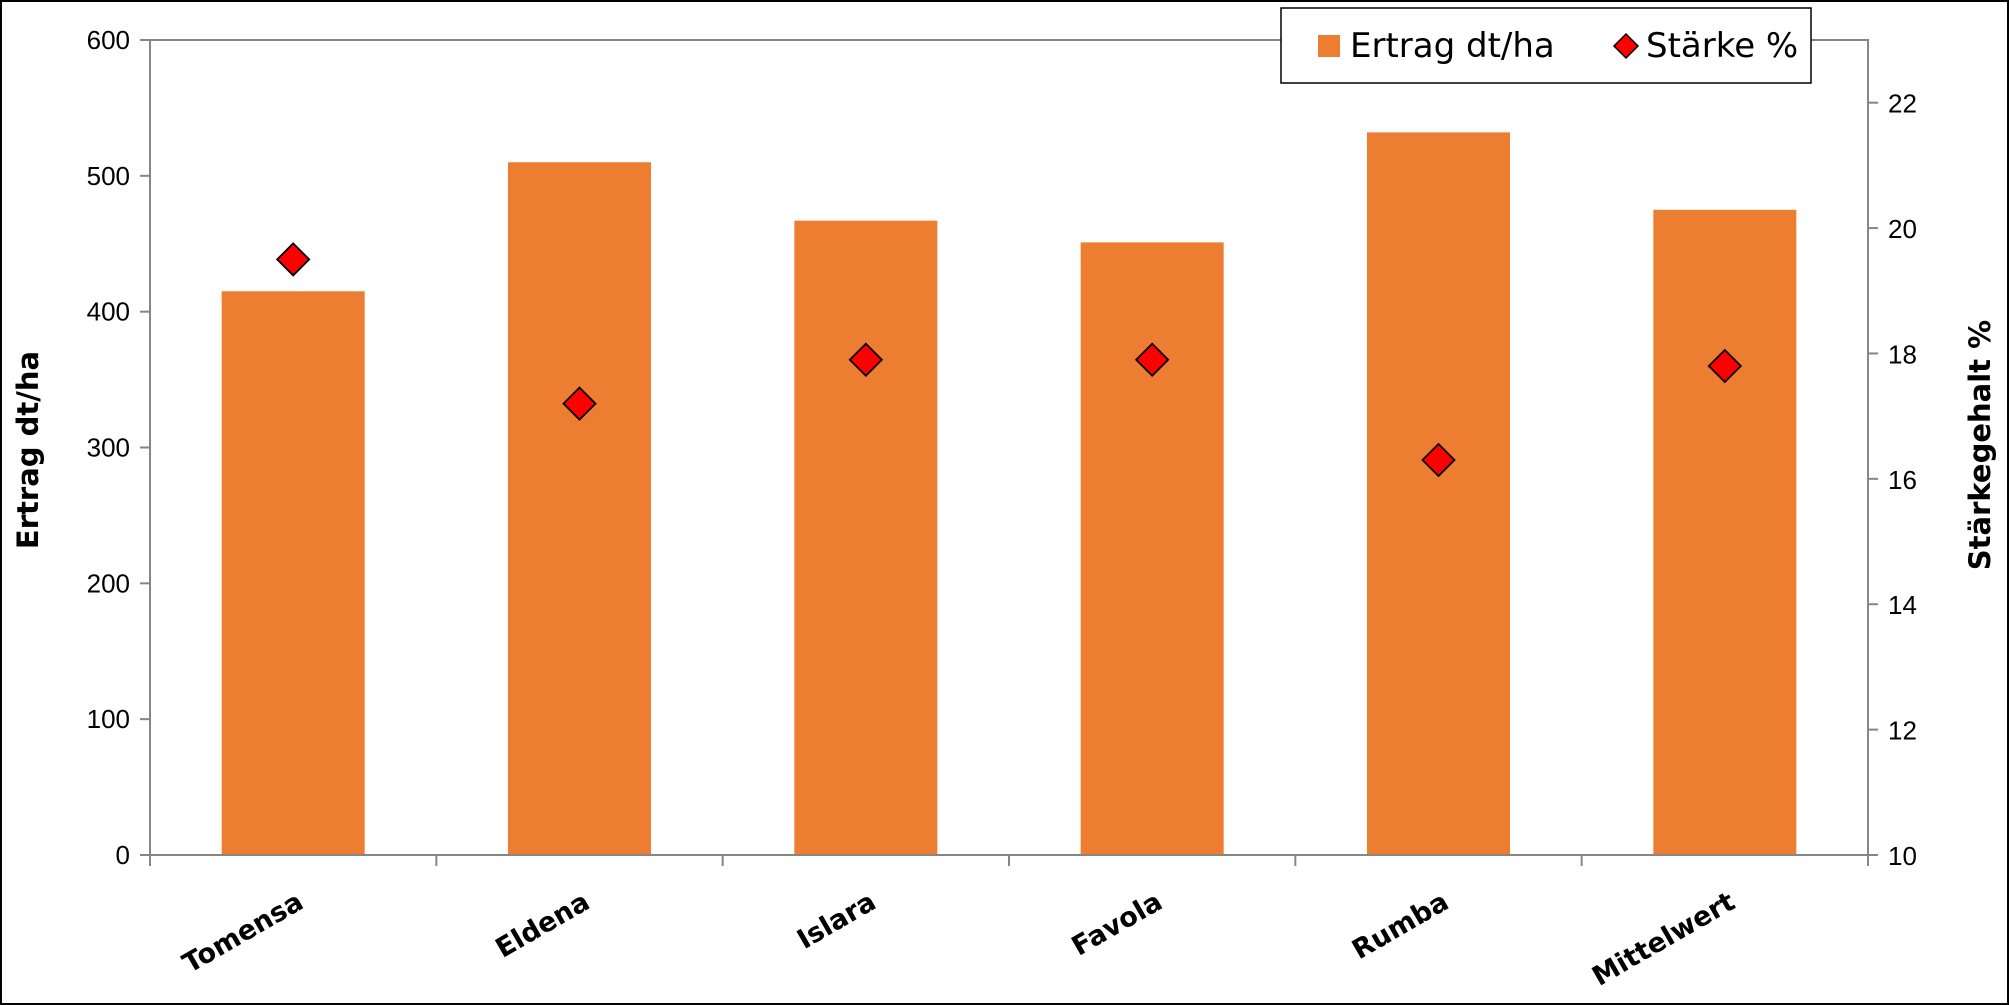 The height and width of the screenshot is (1005, 2009). I want to click on legend: Ertrag dt/ha Stärke %, so click(1546, 45).